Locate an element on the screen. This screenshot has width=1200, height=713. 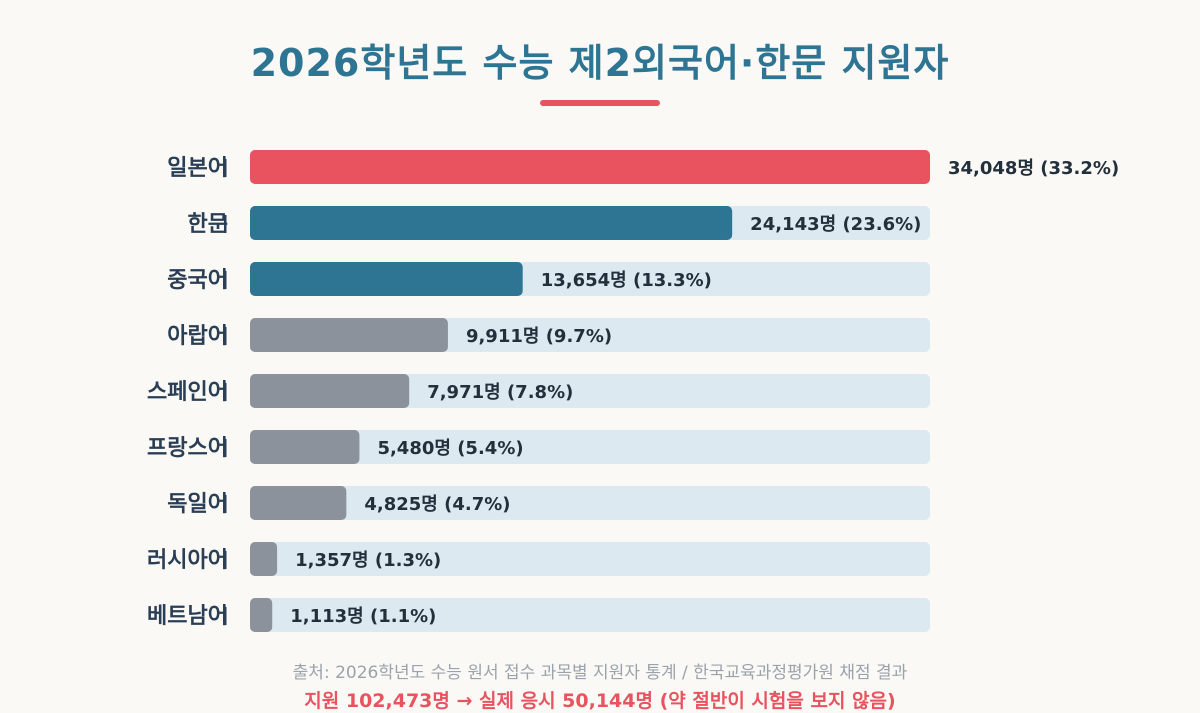
value-label: 4,825명 (4.7%) is located at coordinates (437, 504).